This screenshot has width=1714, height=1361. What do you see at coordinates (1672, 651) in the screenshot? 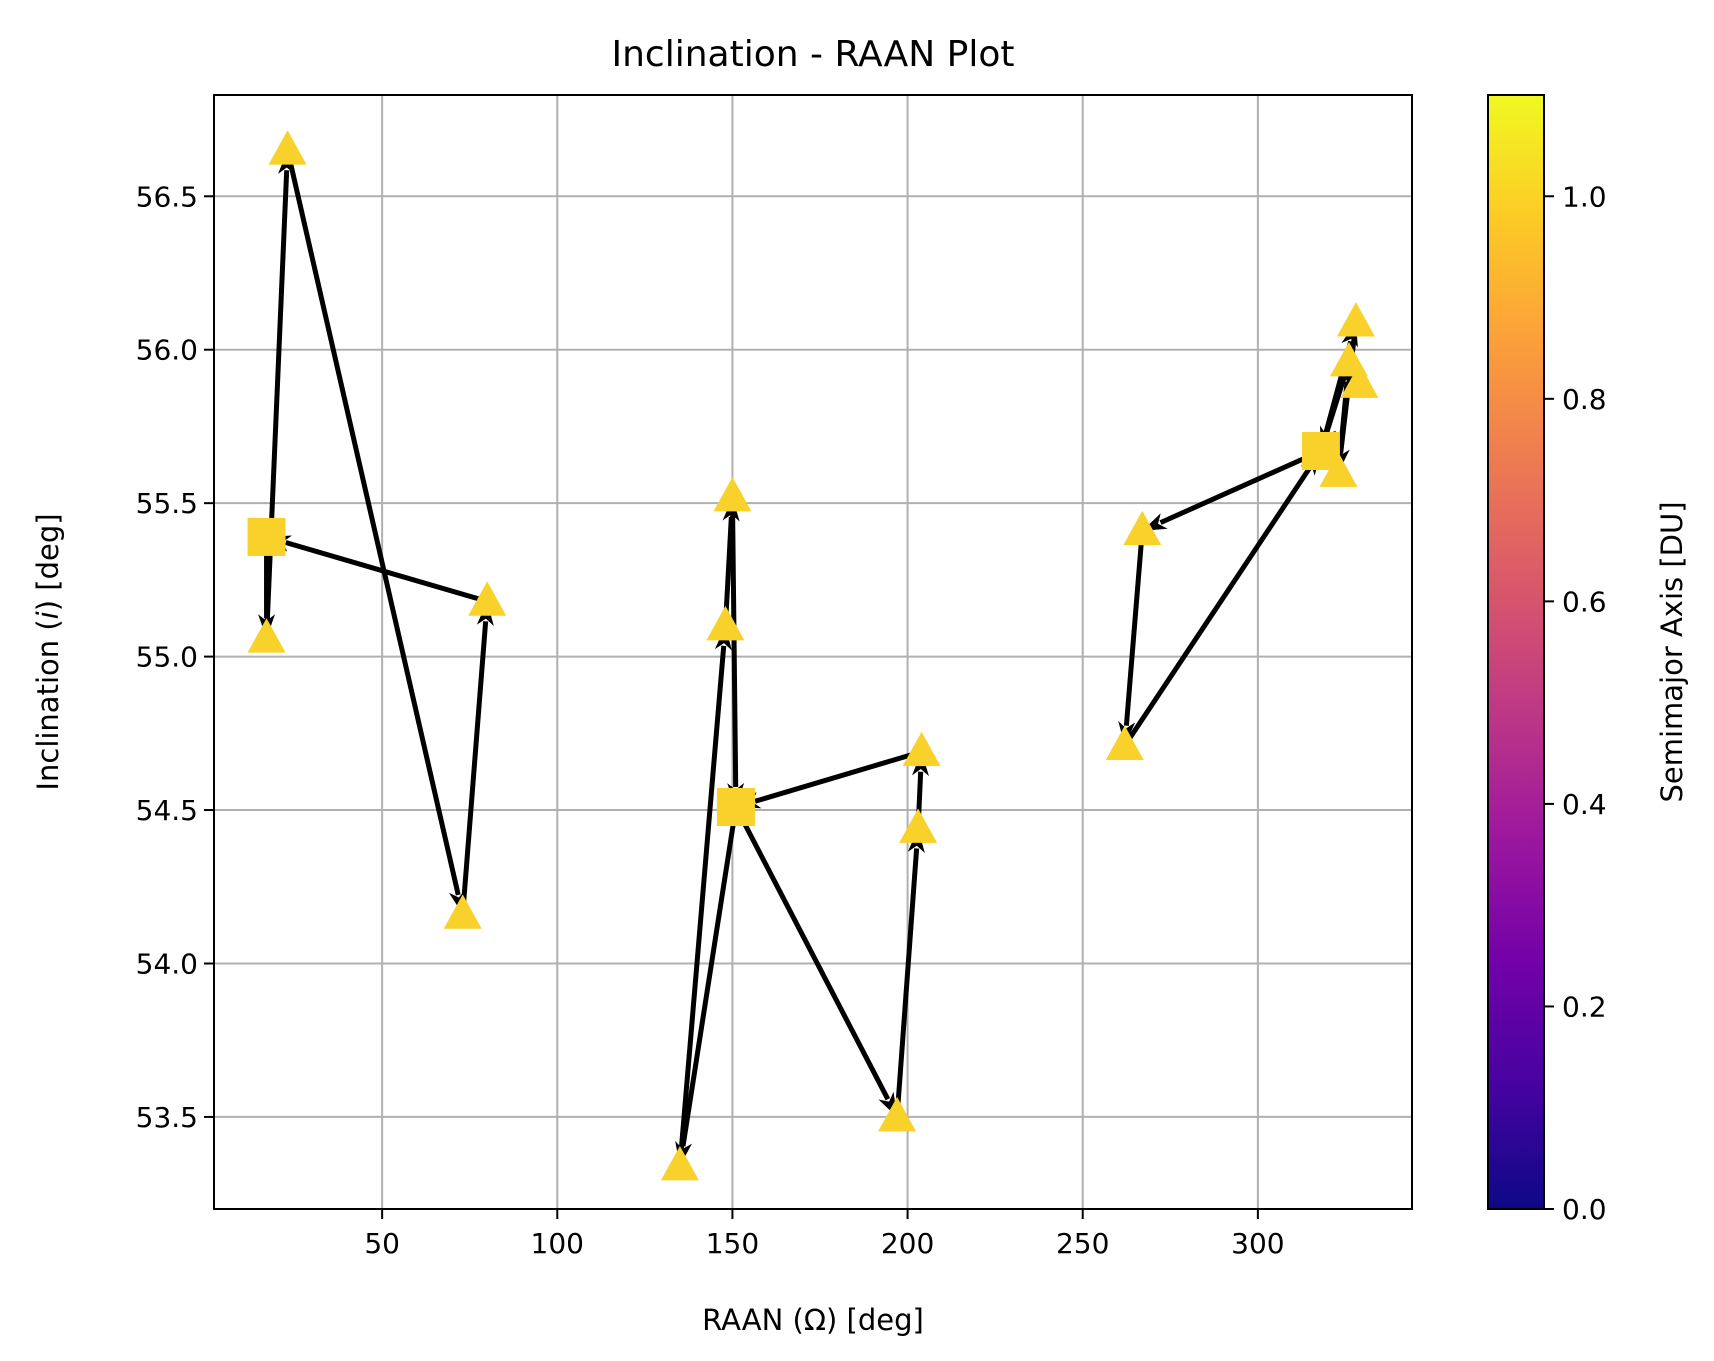
I see `colorbar-label: Semimajor Axis [DU]` at bounding box center [1672, 651].